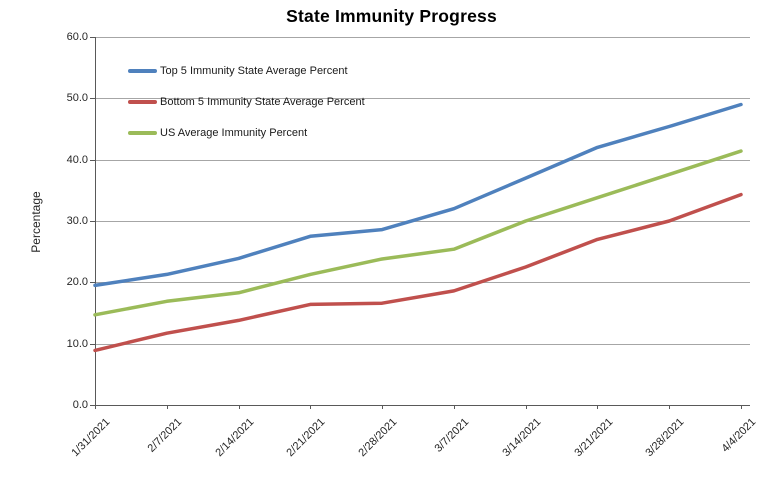 The width and height of the screenshot is (783, 488). I want to click on y-tick-label: 0.0, so click(80, 405).